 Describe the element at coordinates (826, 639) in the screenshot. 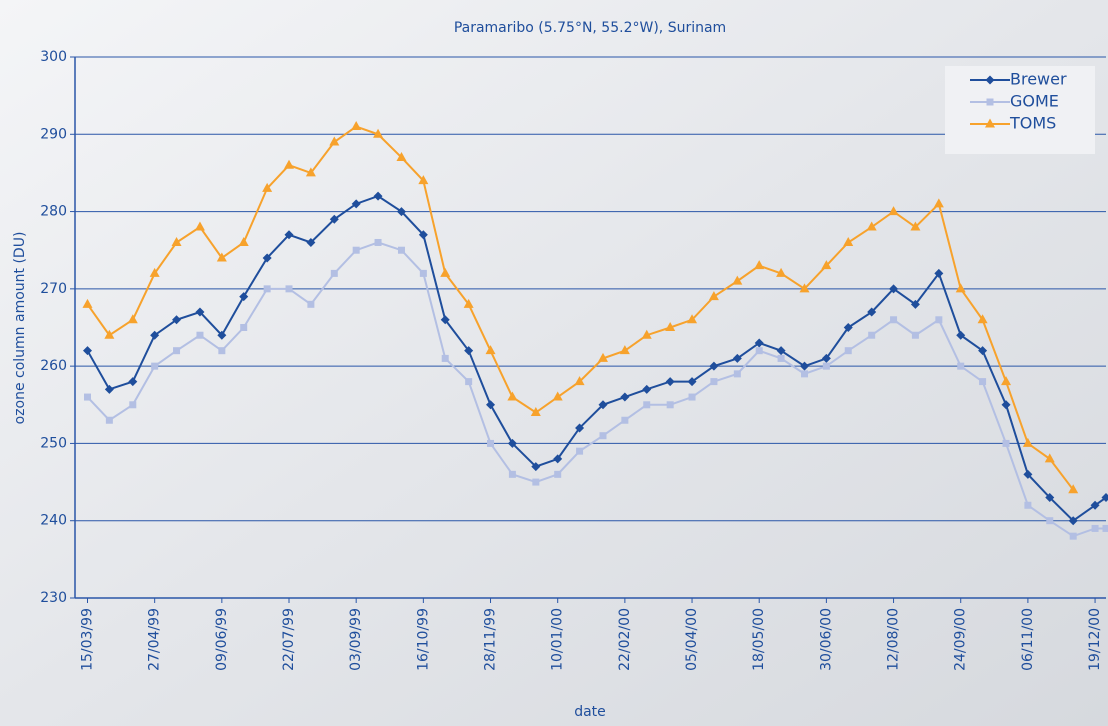

I see `x-tick-label: 30/06/00` at that location.